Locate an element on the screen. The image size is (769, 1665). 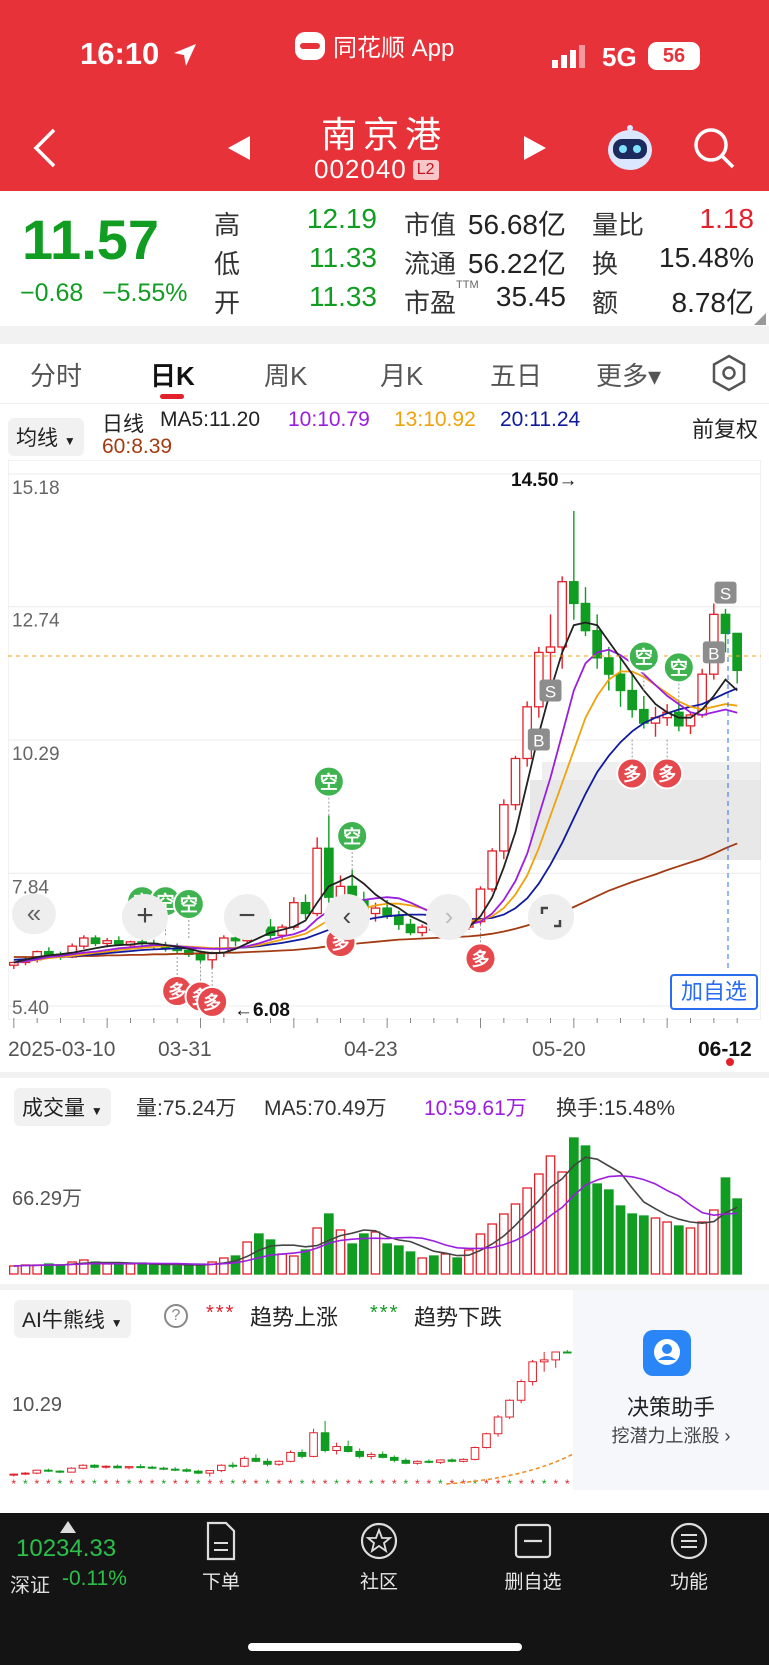
tab-more: 更多▾ is located at coordinates (629, 376).